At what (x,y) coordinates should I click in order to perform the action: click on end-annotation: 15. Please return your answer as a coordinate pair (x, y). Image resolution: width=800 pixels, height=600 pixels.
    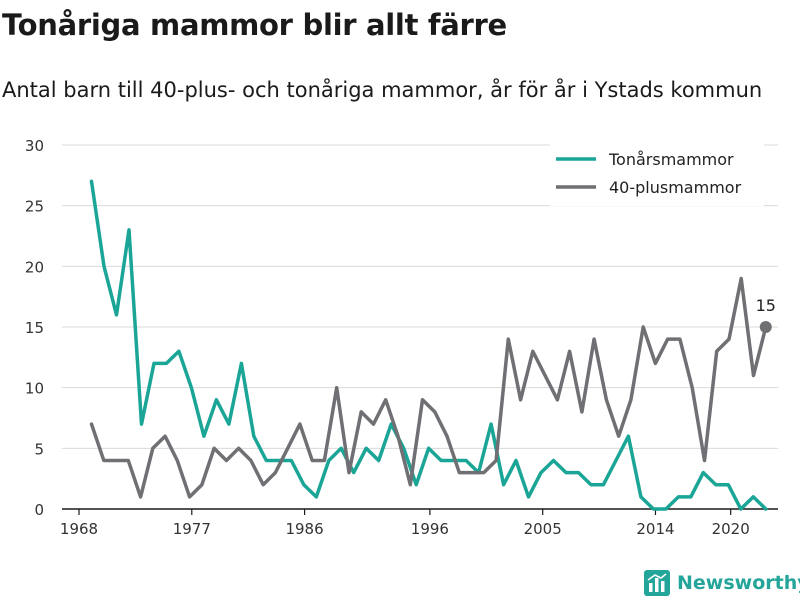
    Looking at the image, I should click on (766, 314).